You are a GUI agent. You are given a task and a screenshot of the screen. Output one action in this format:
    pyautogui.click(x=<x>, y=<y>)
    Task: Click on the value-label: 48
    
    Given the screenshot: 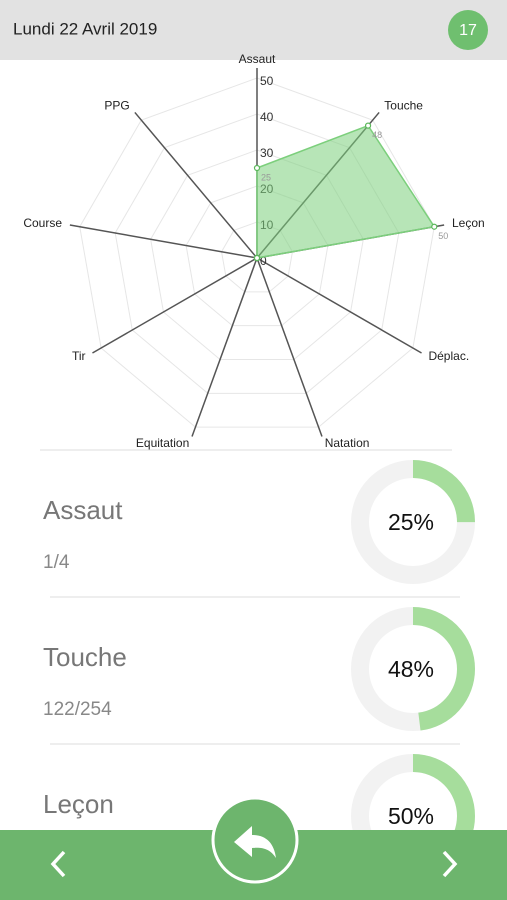 What is the action you would take?
    pyautogui.click(x=377, y=135)
    